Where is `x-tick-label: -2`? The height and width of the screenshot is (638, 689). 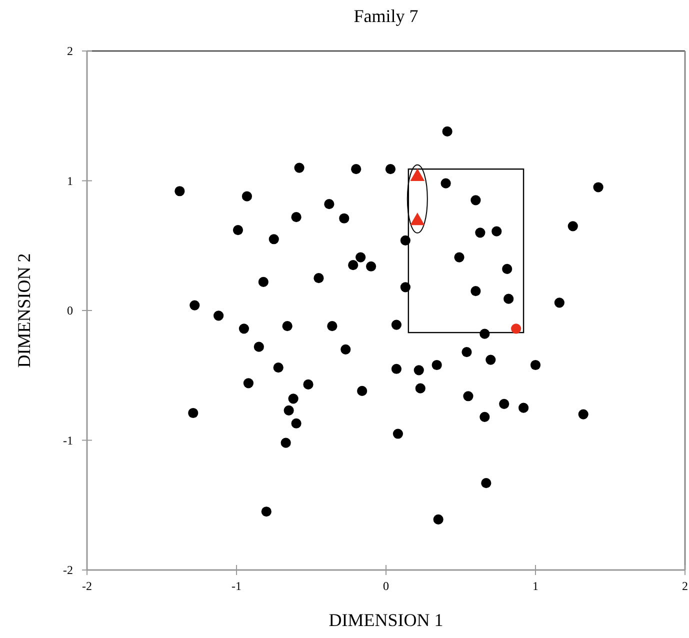 x-tick-label: -2 is located at coordinates (87, 586).